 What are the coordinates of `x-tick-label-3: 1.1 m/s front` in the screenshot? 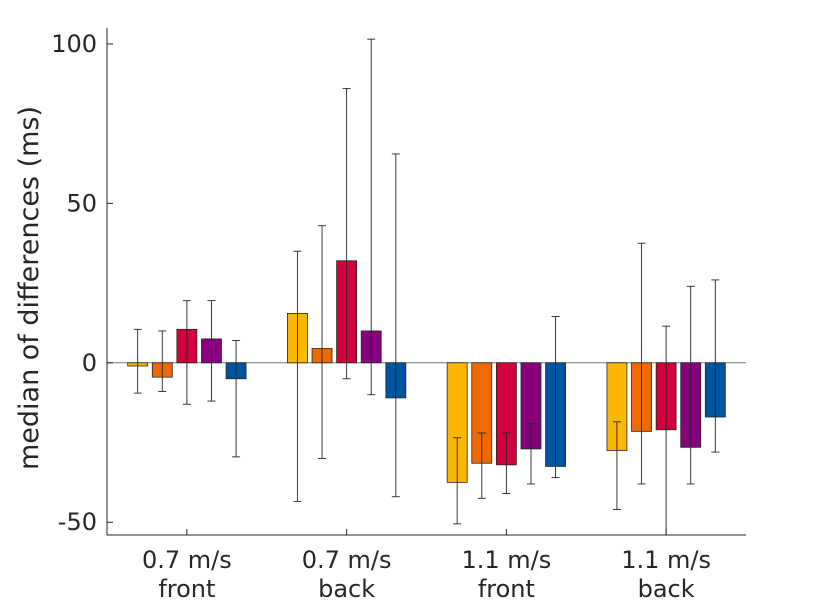 It's located at (506, 574).